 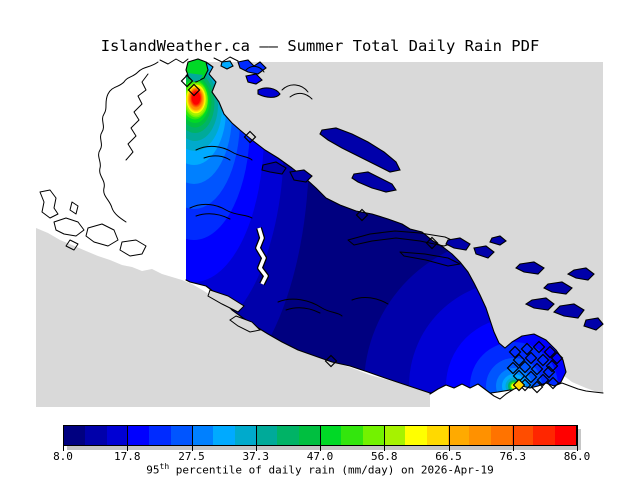 I want to click on fjord-inlets, so click(x=234, y=311).